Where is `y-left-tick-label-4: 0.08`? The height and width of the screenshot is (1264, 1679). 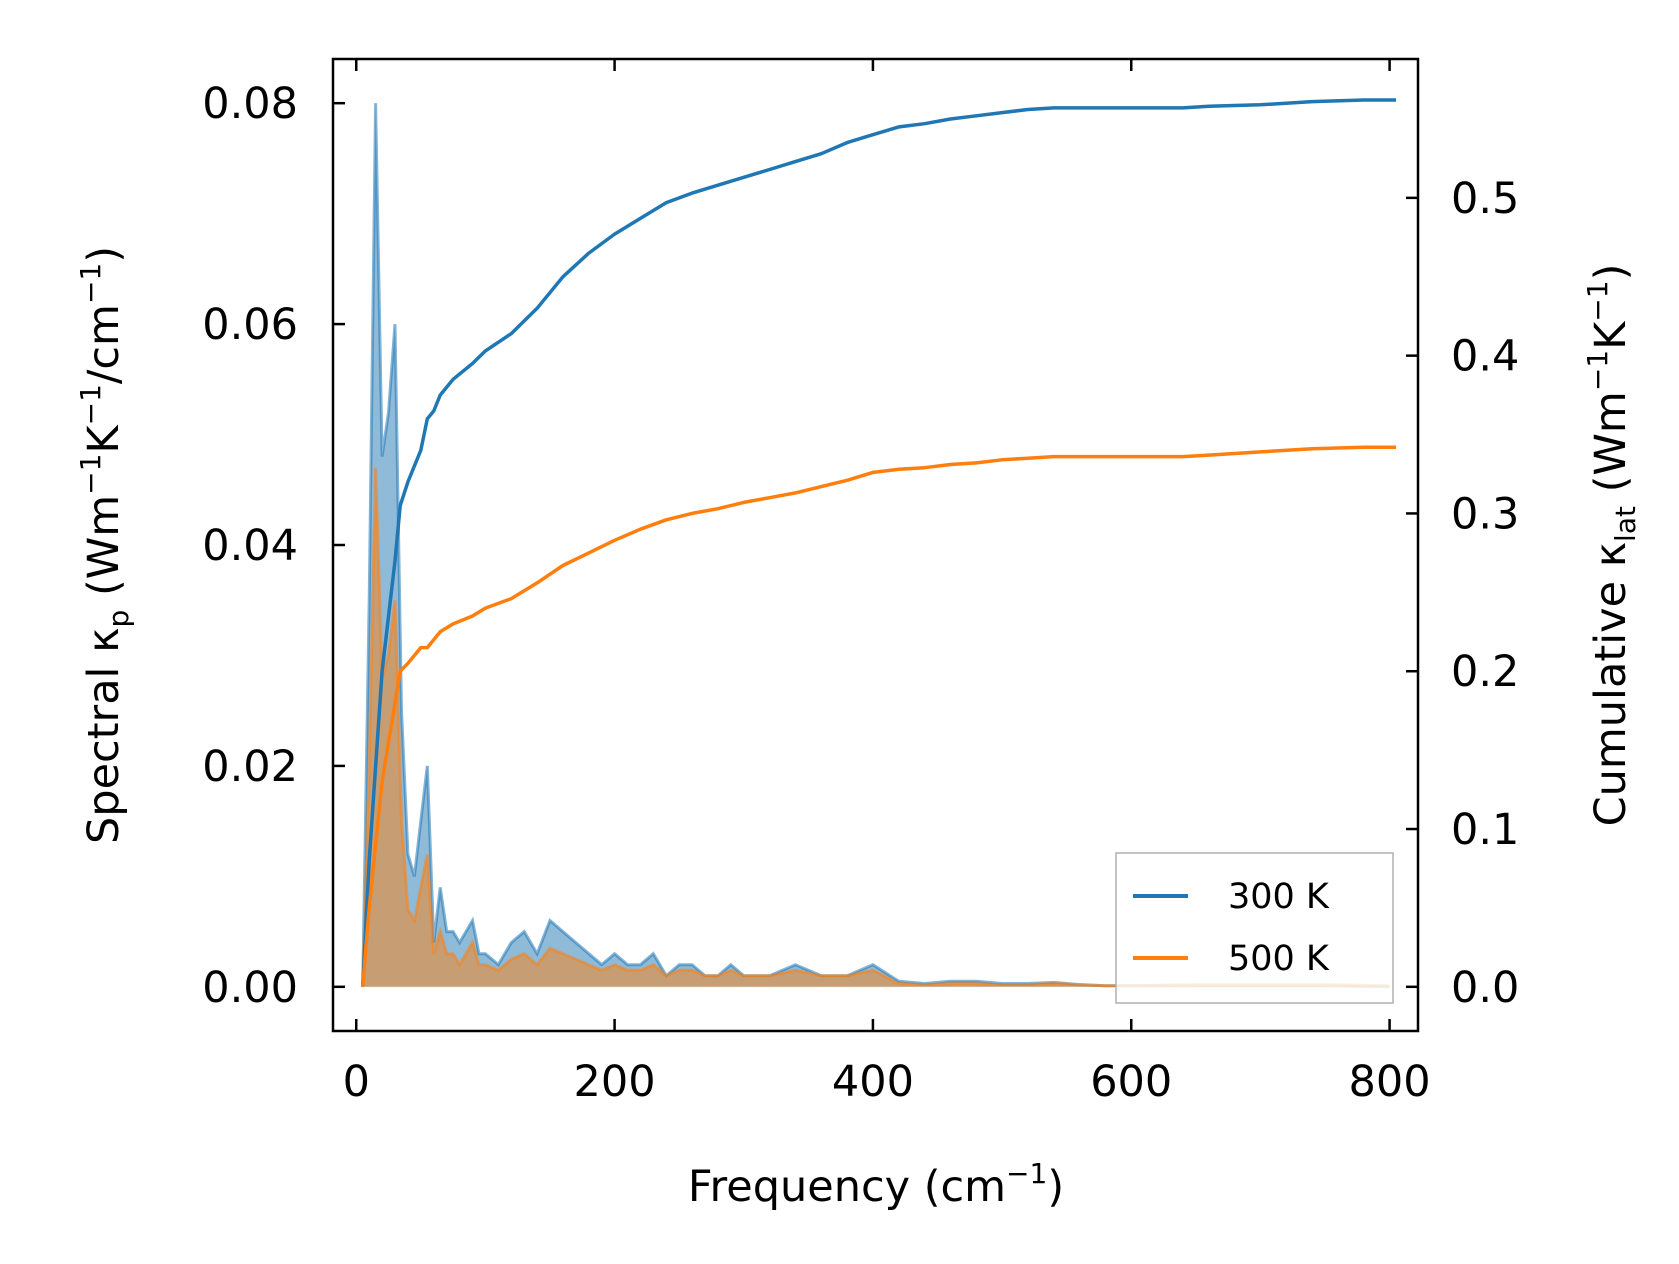
y-left-tick-label-4: 0.08 is located at coordinates (250, 104).